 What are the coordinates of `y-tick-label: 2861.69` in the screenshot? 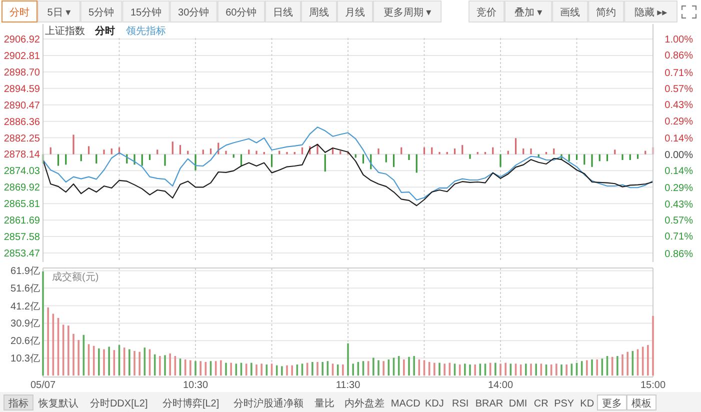 It's located at (22, 221).